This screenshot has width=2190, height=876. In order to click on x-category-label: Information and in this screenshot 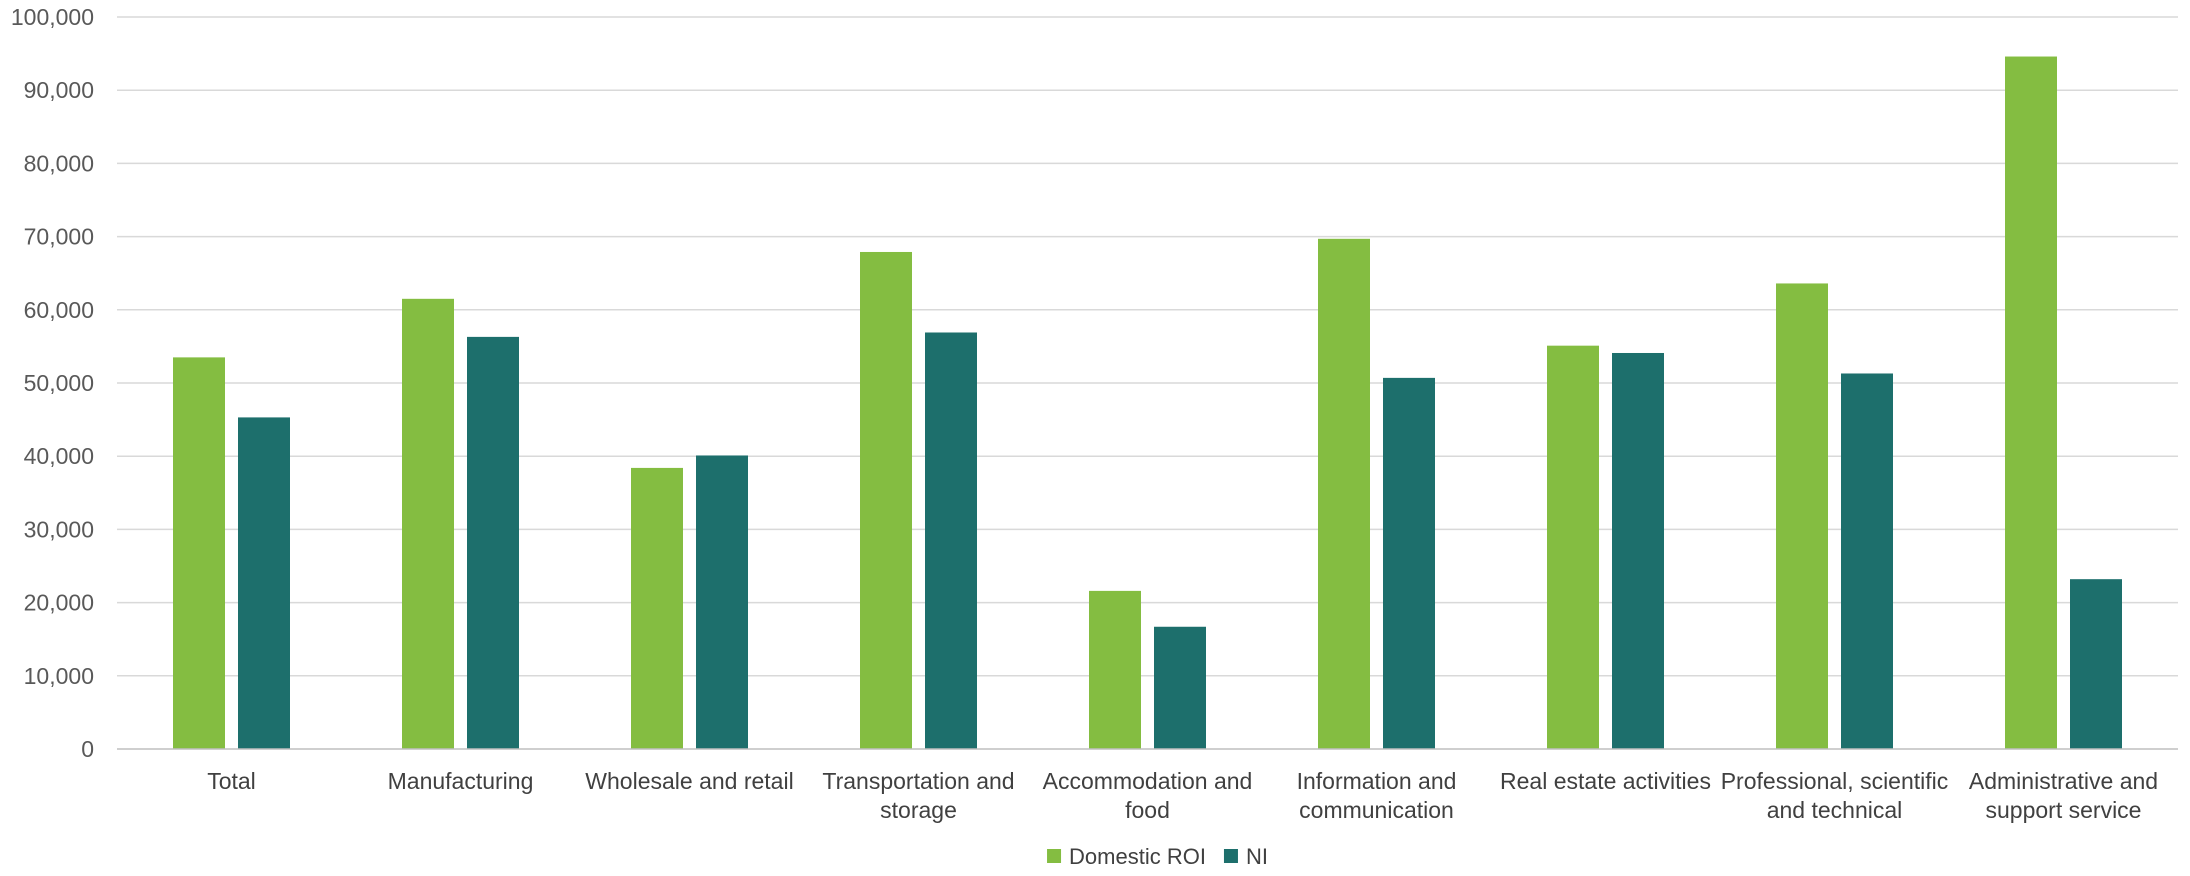, I will do `click(1377, 781)`.